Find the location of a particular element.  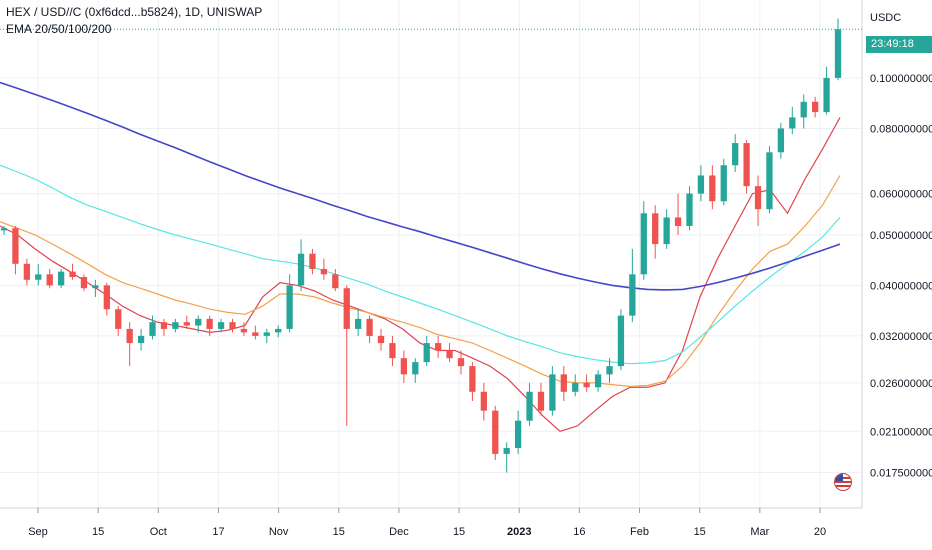

time-tick-label: Oct is located at coordinates (158, 532).